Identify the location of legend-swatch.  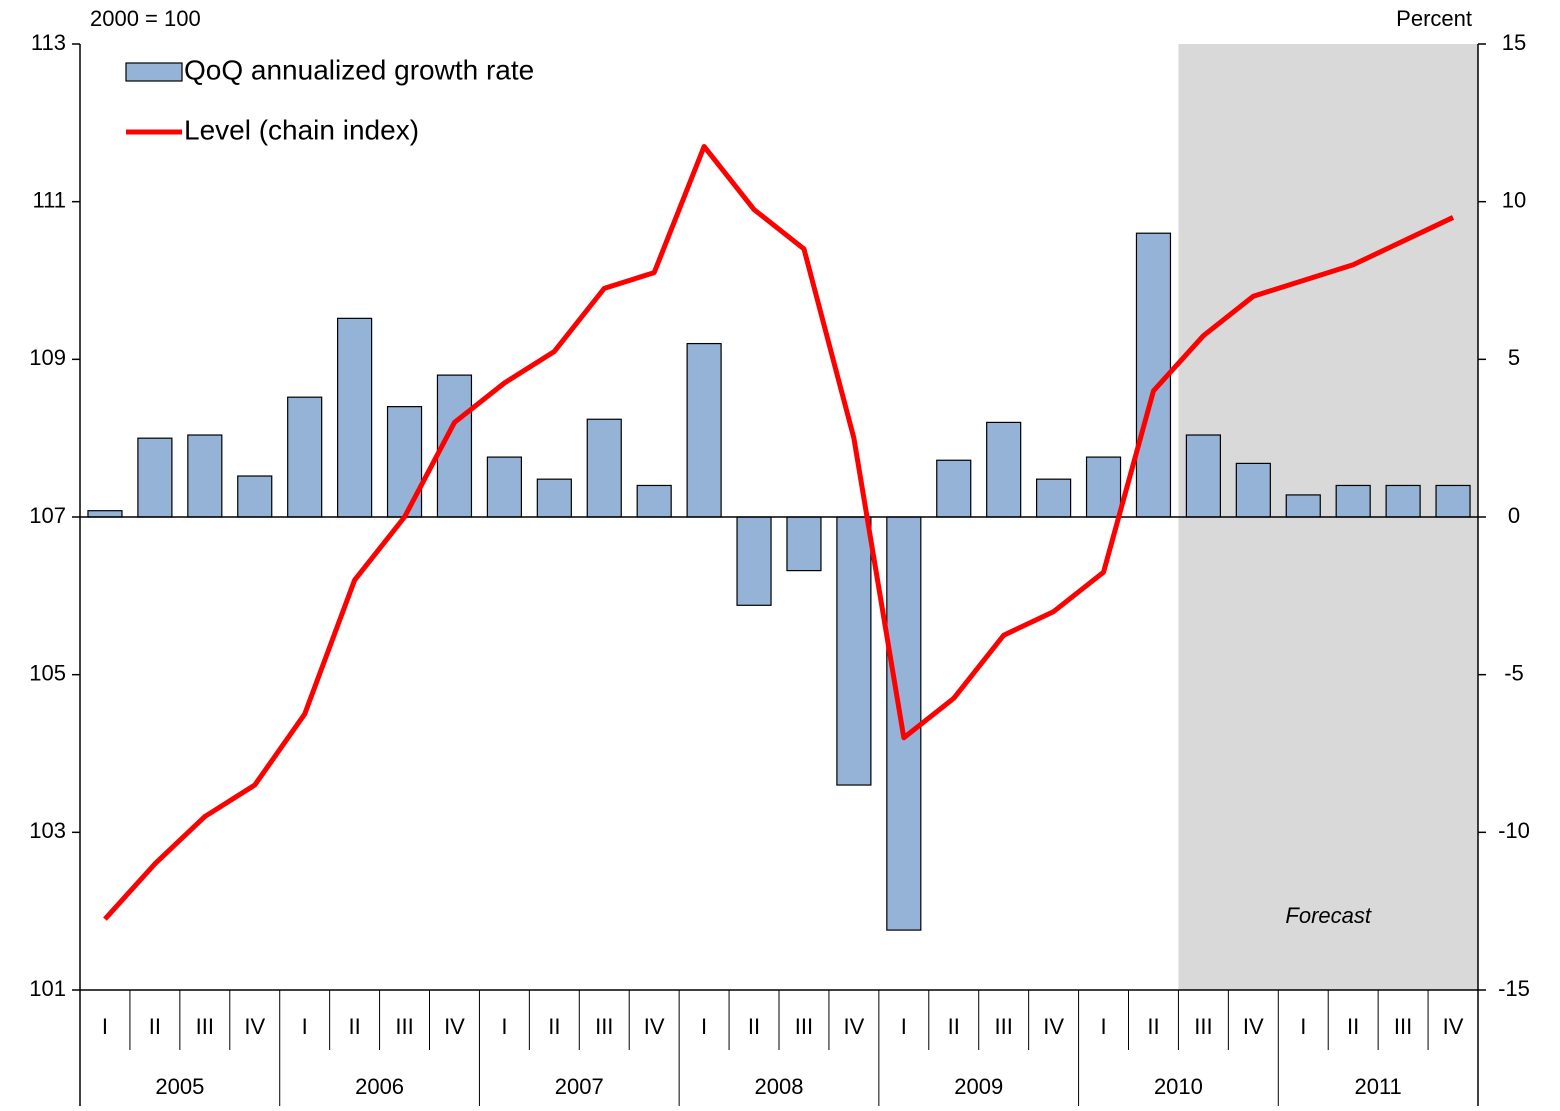
(154, 72).